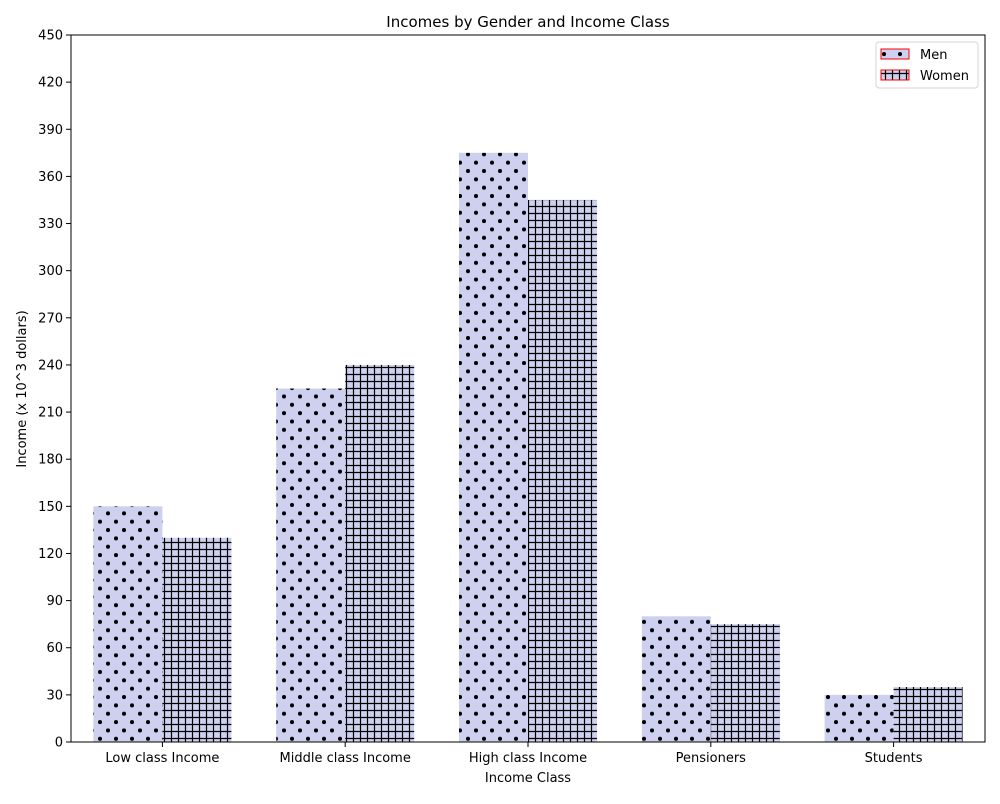  I want to click on y-tick-label: 60, so click(54, 648).